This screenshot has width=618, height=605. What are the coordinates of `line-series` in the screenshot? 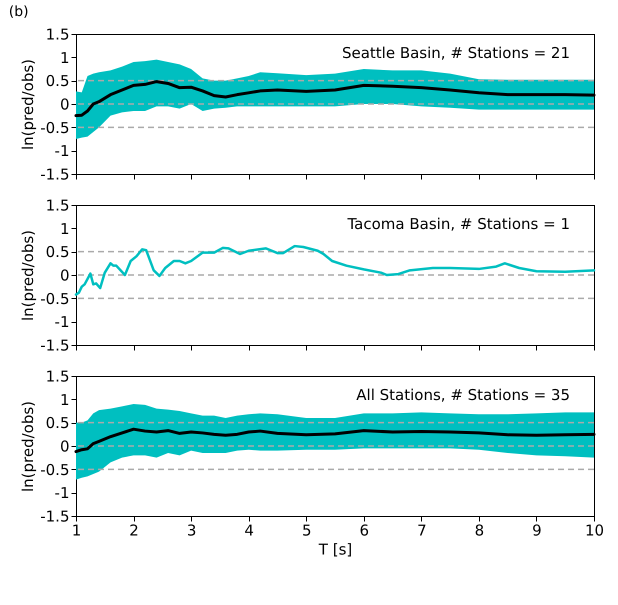 It's located at (335, 270).